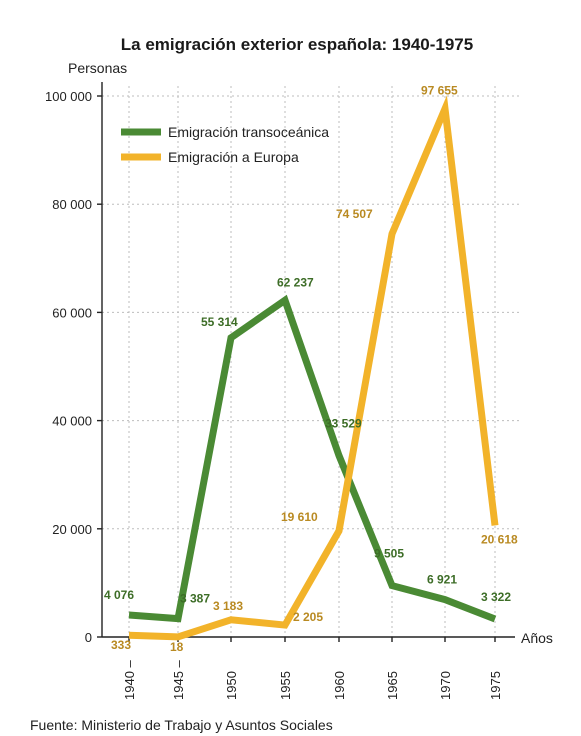 This screenshot has width=581, height=736. I want to click on data-label: 6 921, so click(442, 580).